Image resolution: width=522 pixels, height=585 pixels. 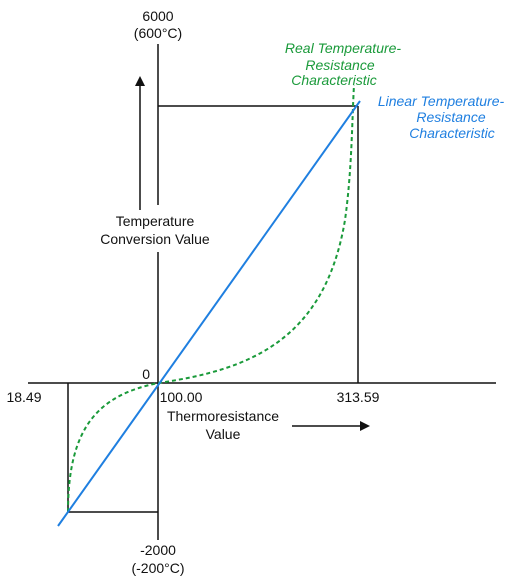 I want to click on x-axis-title-line1: Thermoresistance, so click(x=223, y=416).